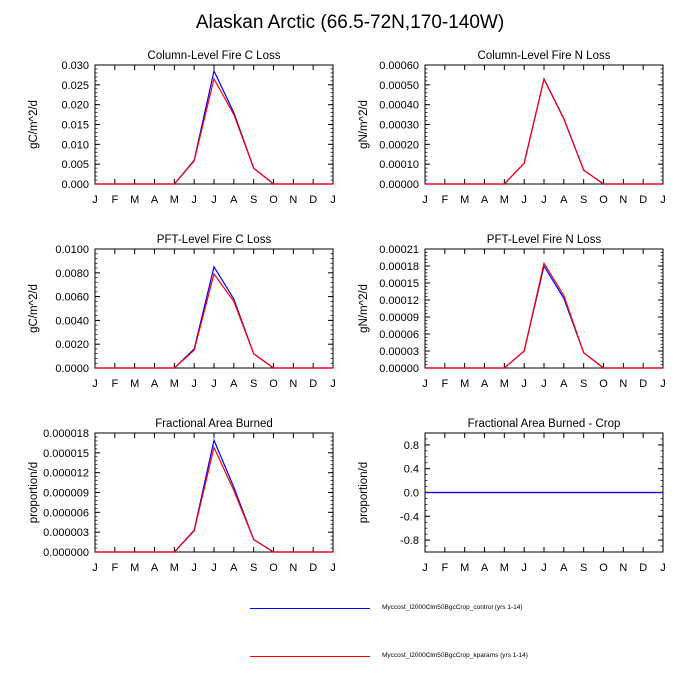 This screenshot has height=700, width=700. Describe the element at coordinates (399, 145) in the screenshot. I see `y-tick-label: 0.00020` at that location.